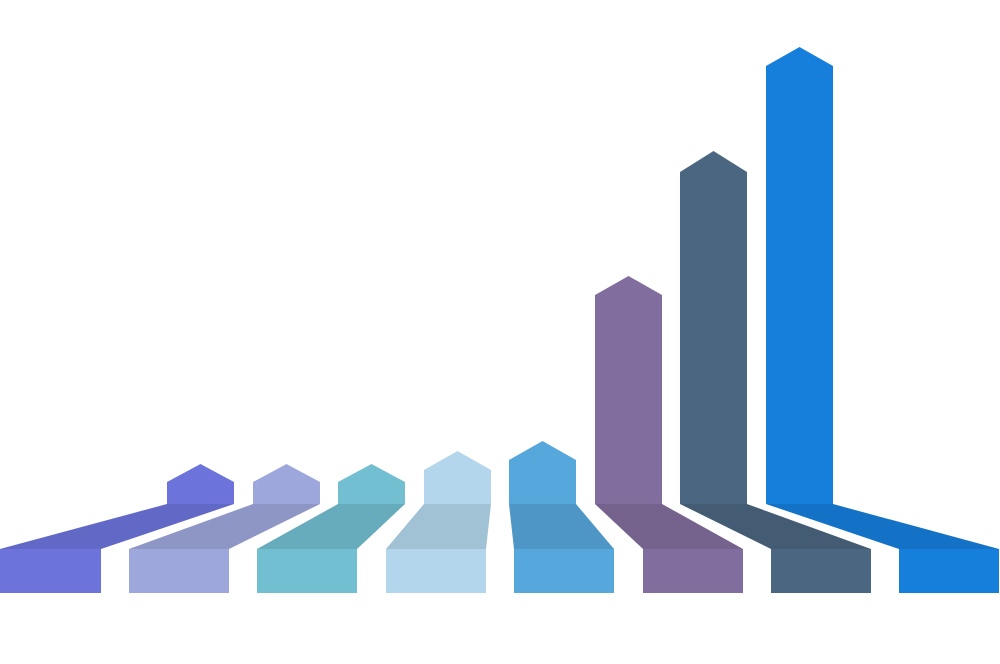 The image size is (1000, 664). What do you see at coordinates (949, 571) in the screenshot?
I see `arrow-8-base` at bounding box center [949, 571].